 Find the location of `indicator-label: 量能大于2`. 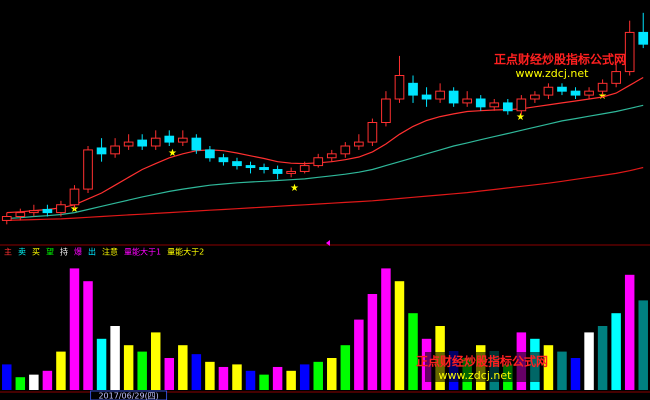

indicator-label: 量能大于2 is located at coordinates (185, 252).